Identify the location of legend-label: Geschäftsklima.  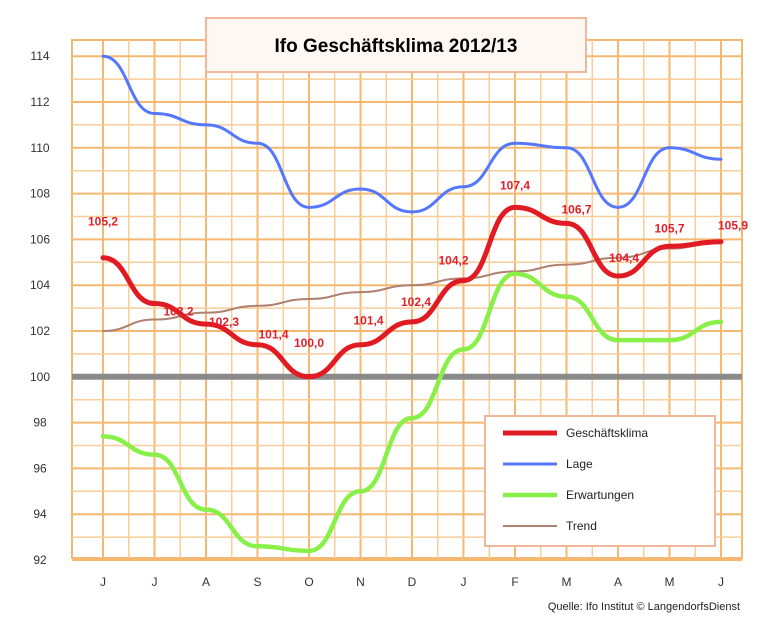
(607, 433).